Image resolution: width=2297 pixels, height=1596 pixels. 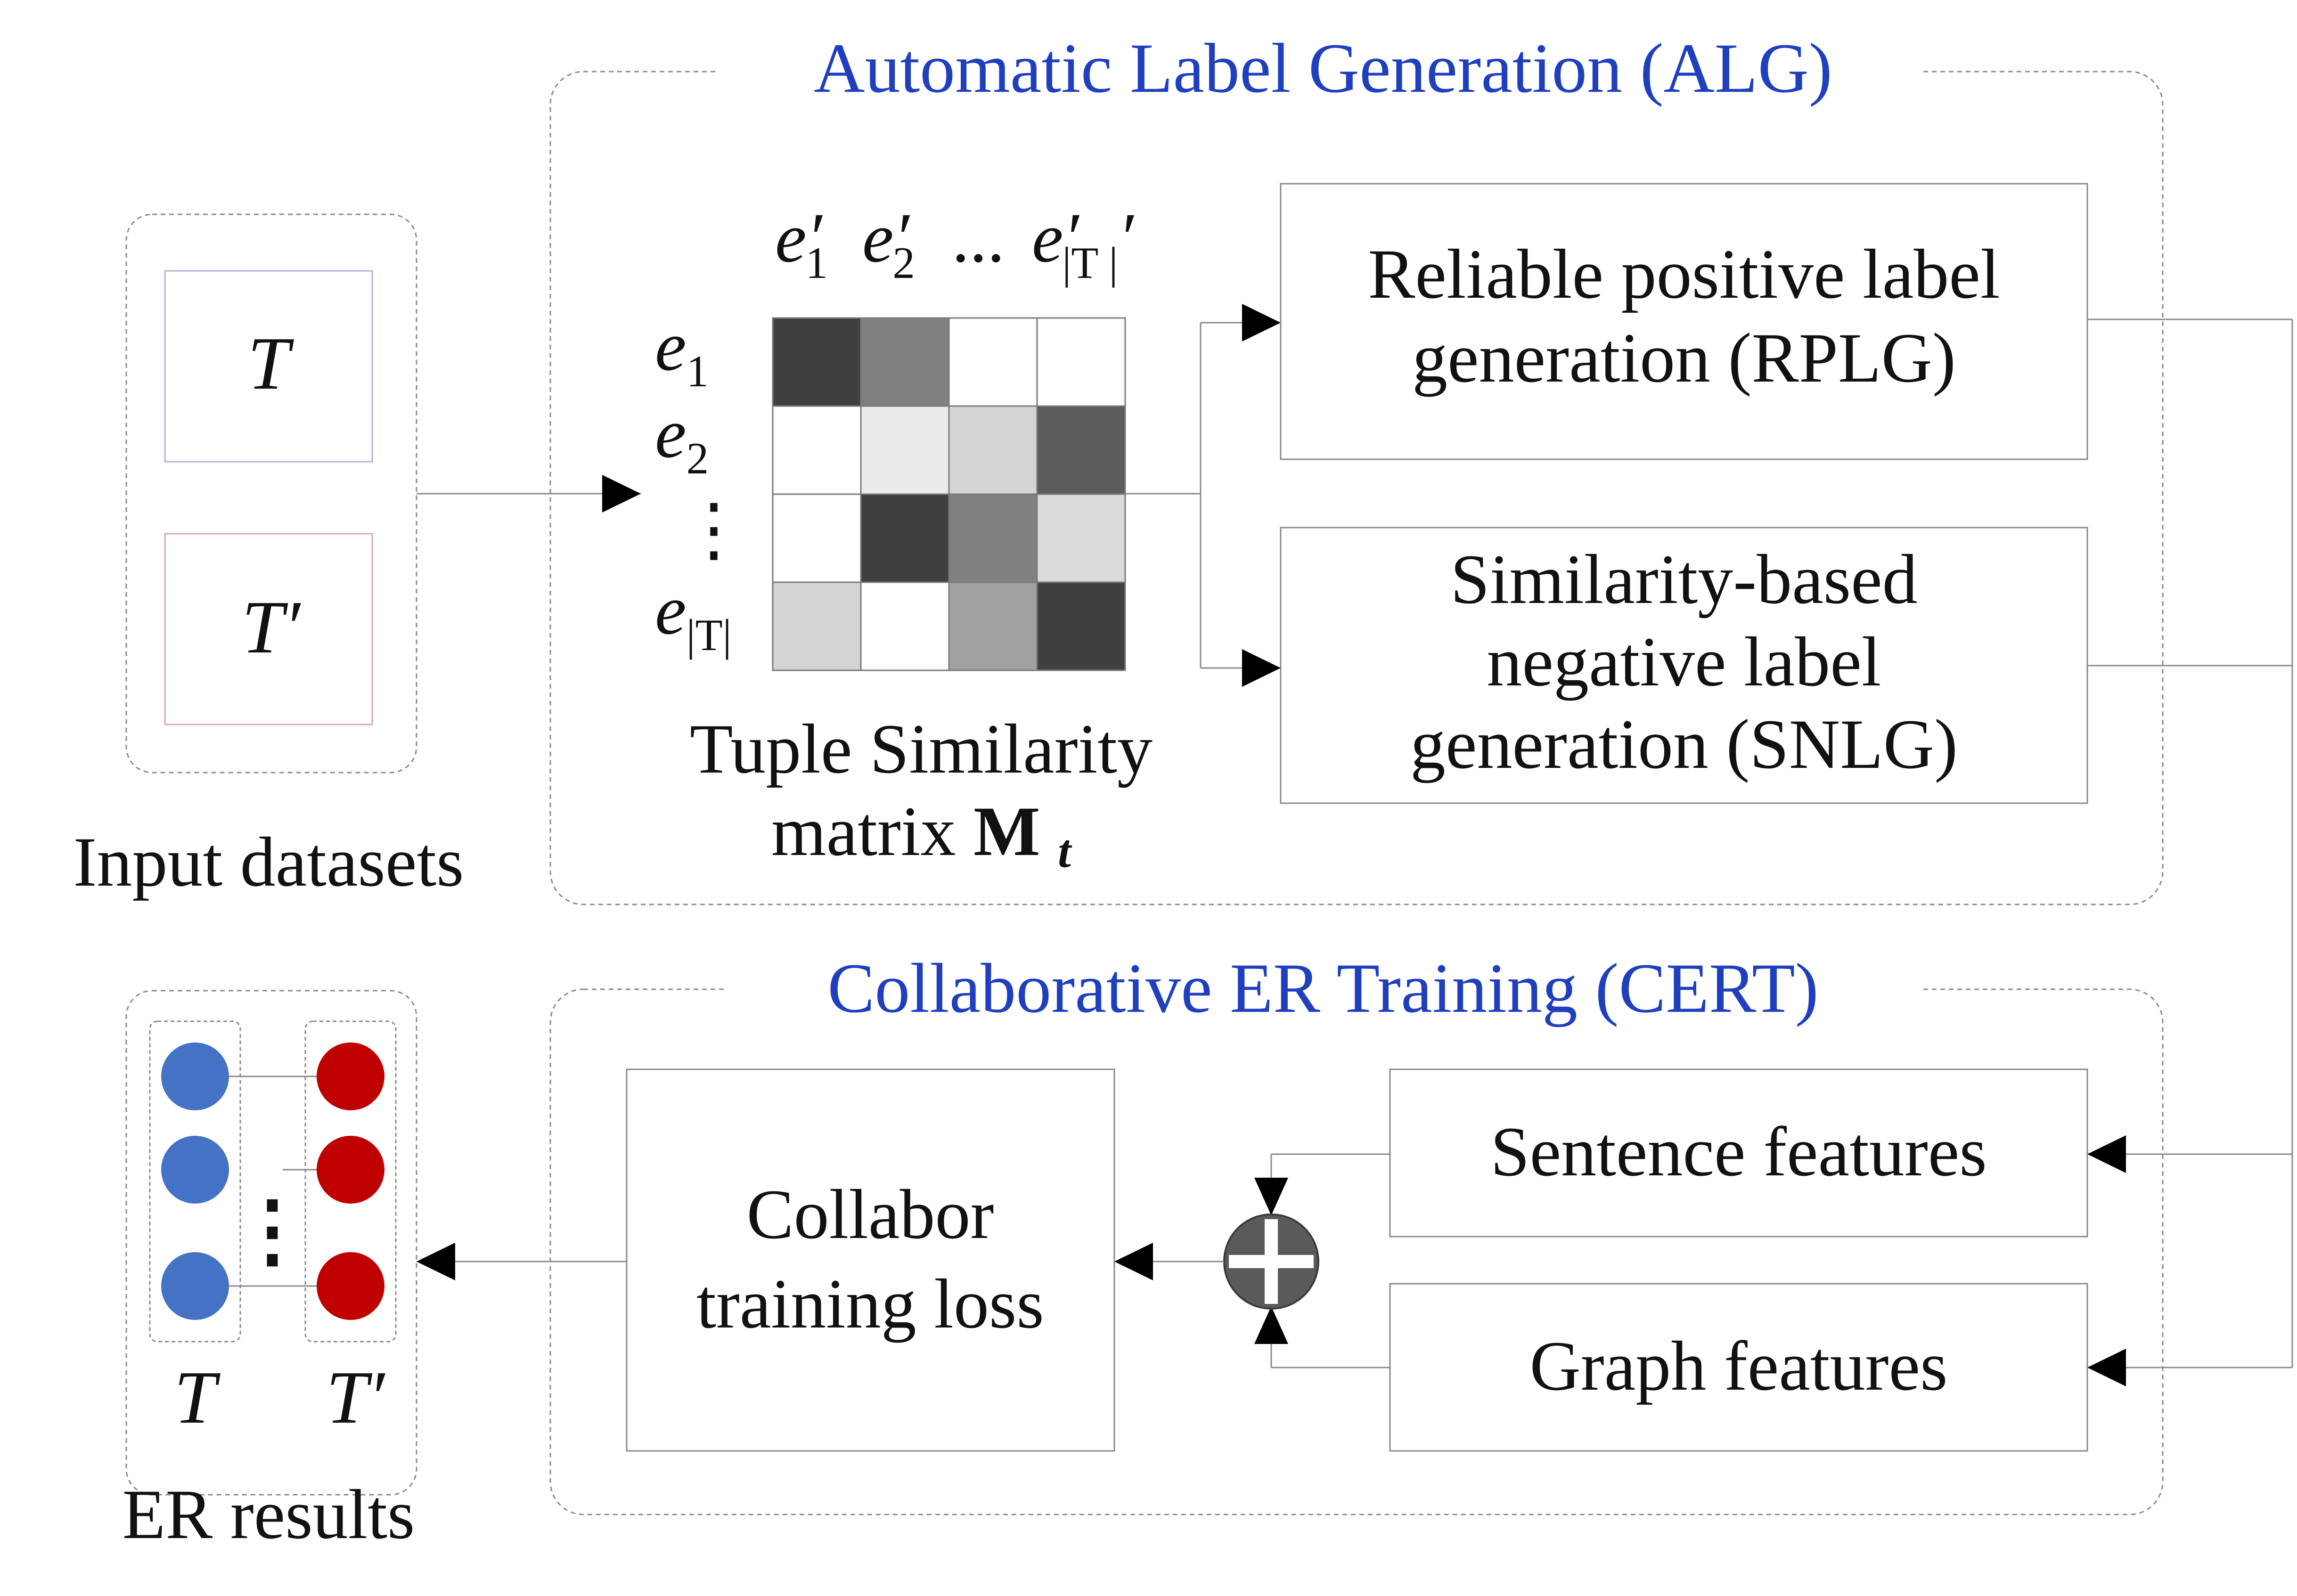 What do you see at coordinates (1081, 362) in the screenshot?
I see `matrix-cell-r1-c4` at bounding box center [1081, 362].